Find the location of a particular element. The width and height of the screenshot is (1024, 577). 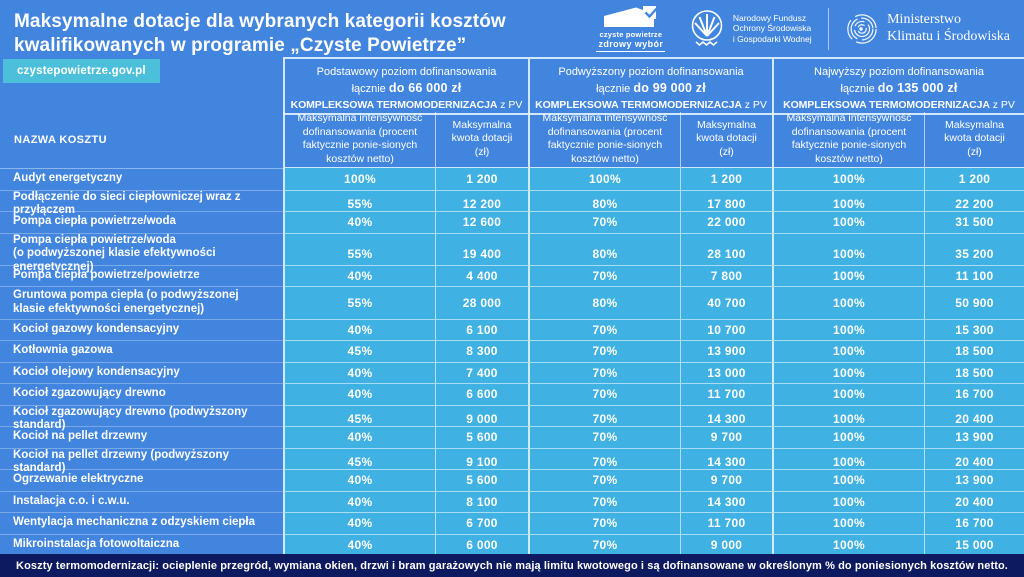

value-cell-highest-amount: 11 100 is located at coordinates (974, 275).